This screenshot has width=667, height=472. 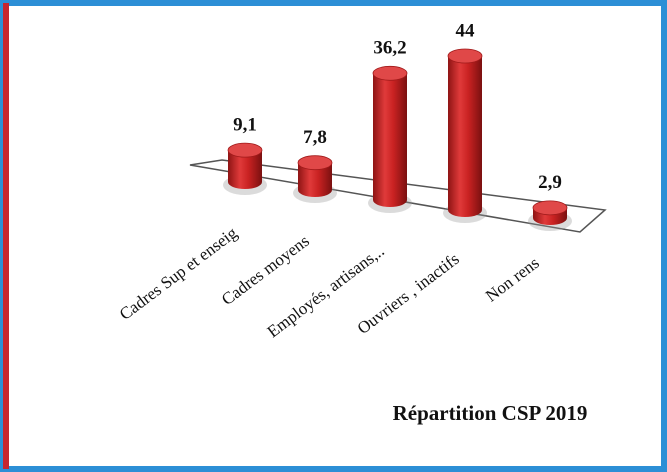 What do you see at coordinates (550, 182) in the screenshot?
I see `value-label: 2,9` at bounding box center [550, 182].